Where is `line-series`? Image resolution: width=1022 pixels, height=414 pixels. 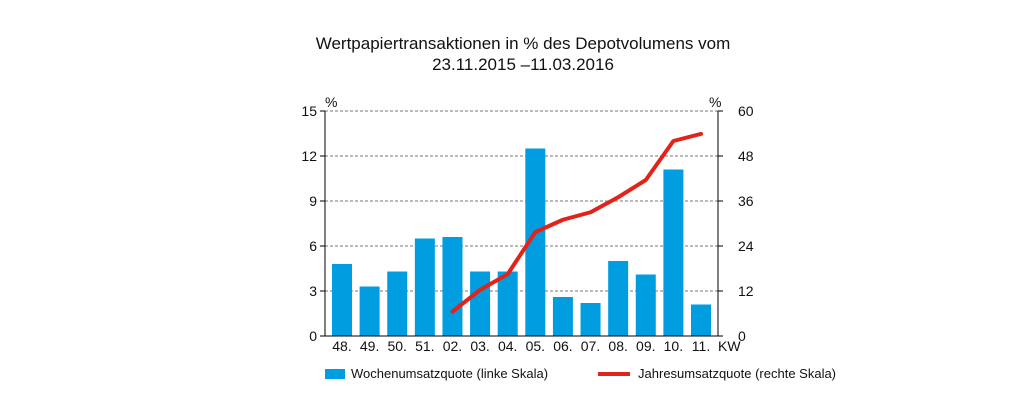
line-series is located at coordinates (576, 222).